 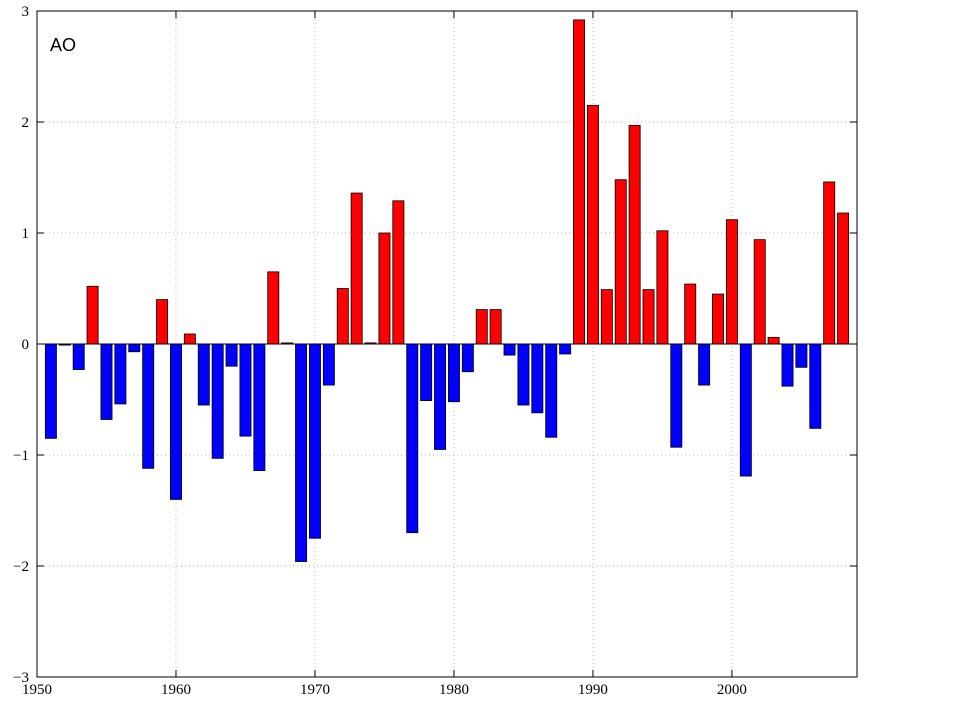 What do you see at coordinates (273, 308) in the screenshot?
I see `bar-1967` at bounding box center [273, 308].